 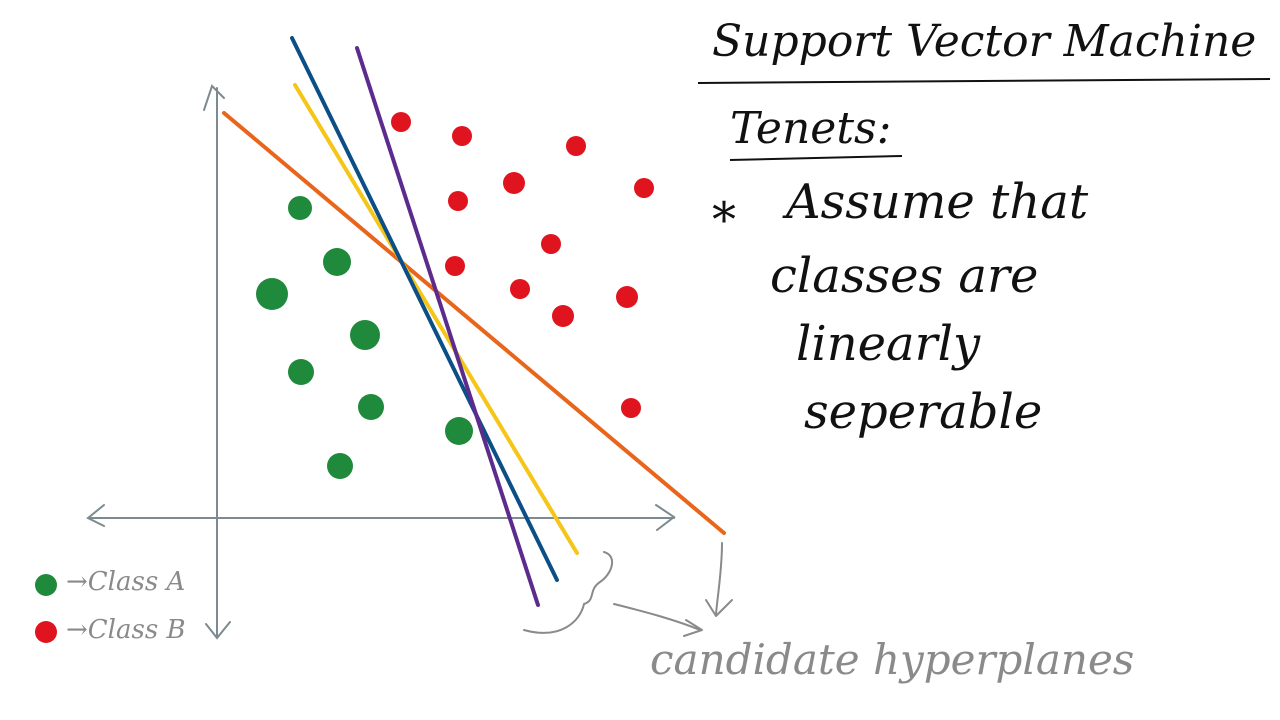 I want to click on tenet-line-1: Assume that, so click(x=935, y=202).